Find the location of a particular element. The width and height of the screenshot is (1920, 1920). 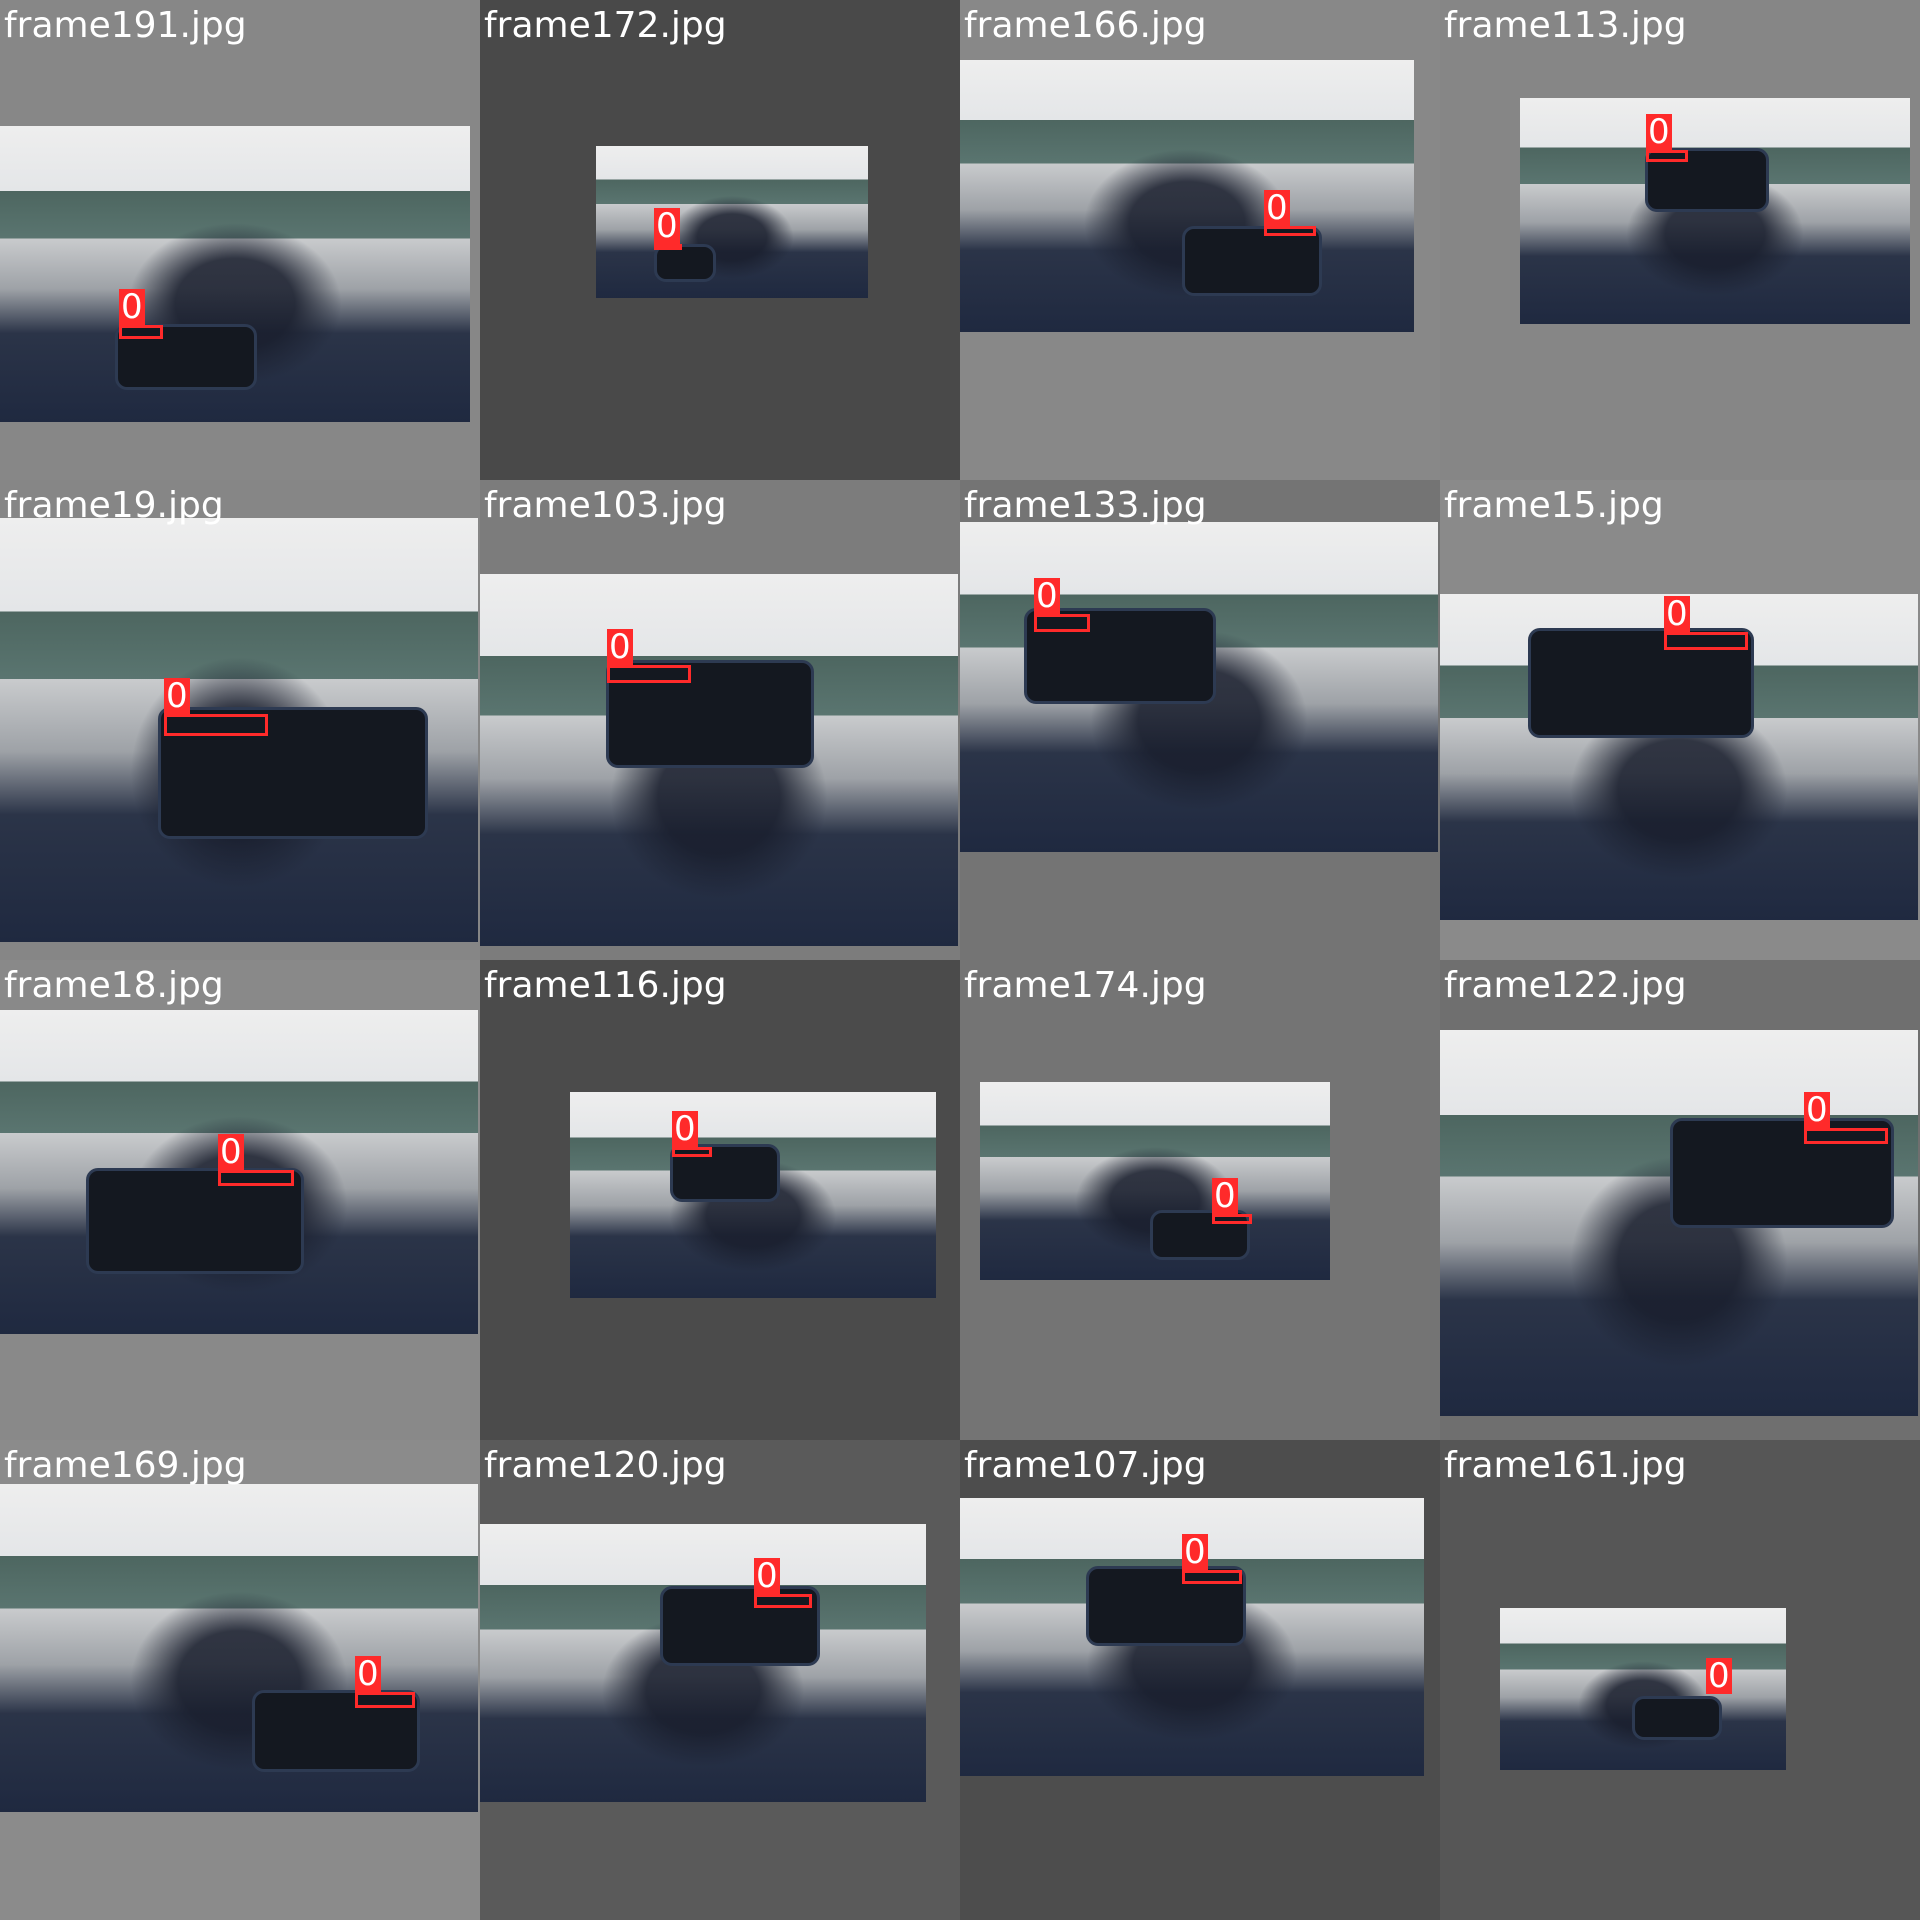

image-tile: 0 frame107.jpg is located at coordinates (1200, 1680).